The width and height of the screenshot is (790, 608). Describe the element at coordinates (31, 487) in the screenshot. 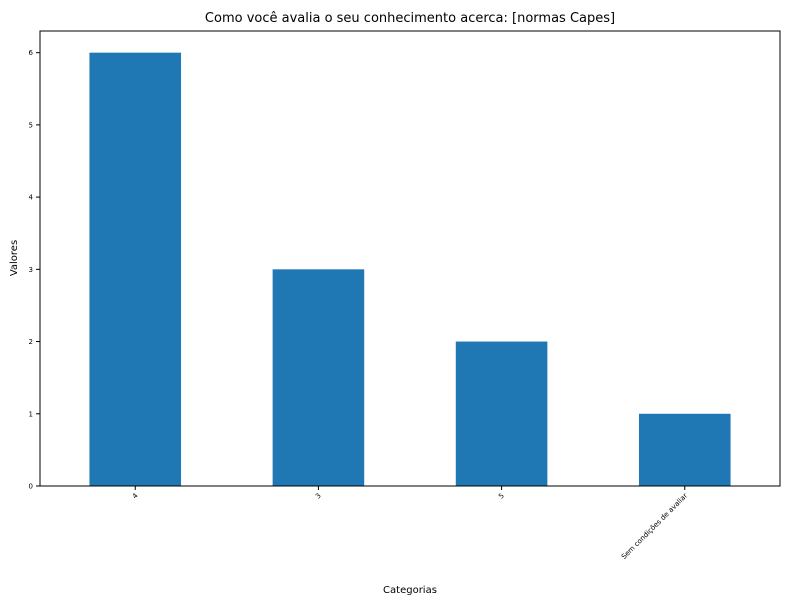

I see `y-tick-label: 0` at that location.